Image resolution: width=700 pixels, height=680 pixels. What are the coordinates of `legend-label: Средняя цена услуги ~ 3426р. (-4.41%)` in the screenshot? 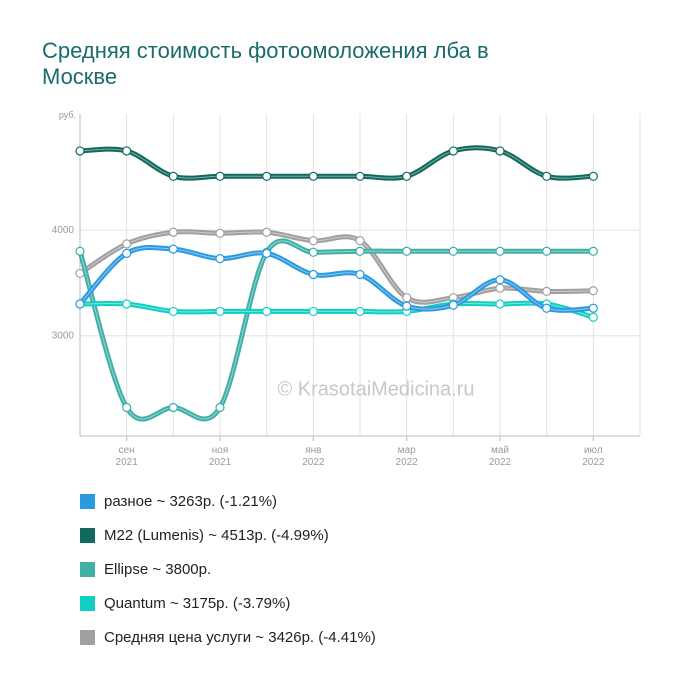 It's located at (240, 637).